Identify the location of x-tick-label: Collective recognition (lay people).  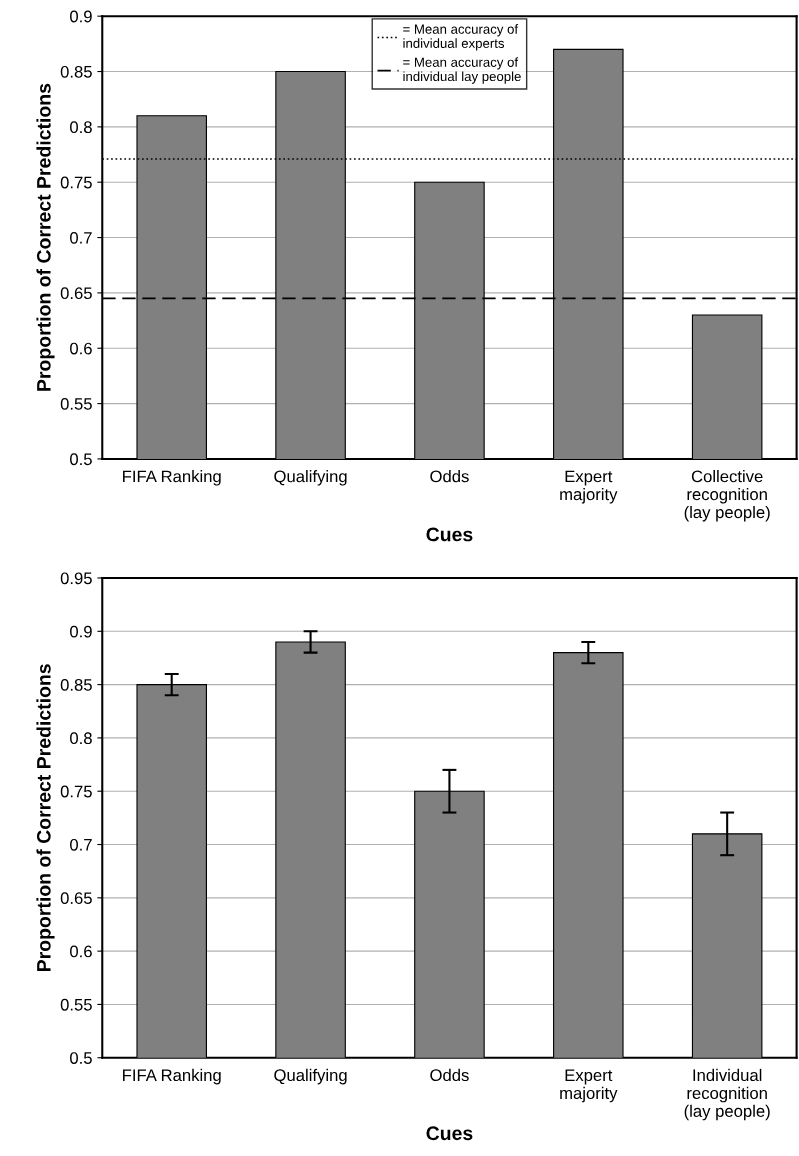
(727, 496).